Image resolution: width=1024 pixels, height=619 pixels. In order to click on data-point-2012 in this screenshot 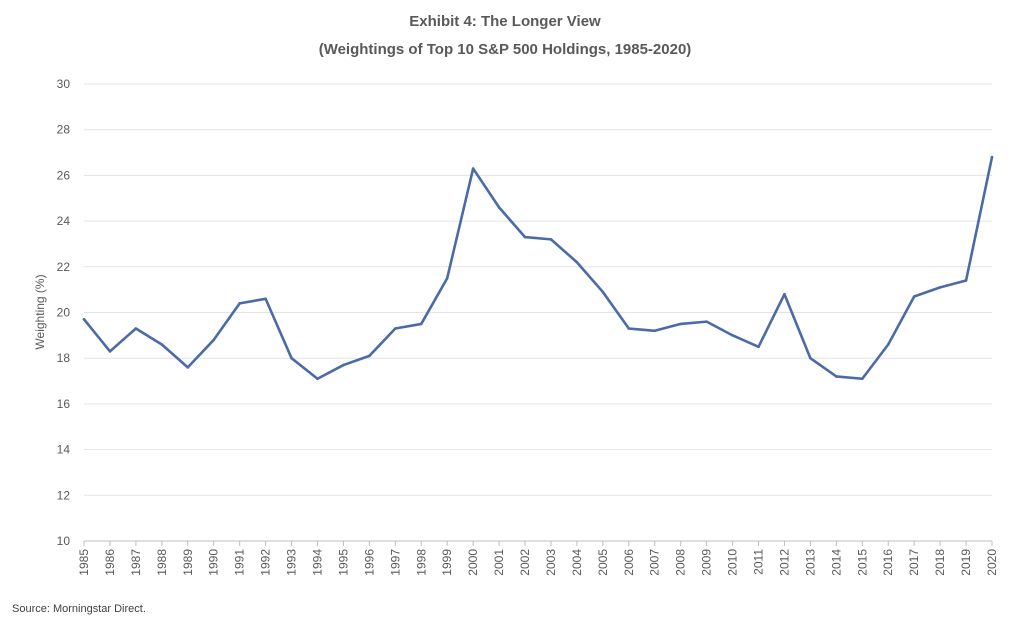, I will do `click(784, 294)`.